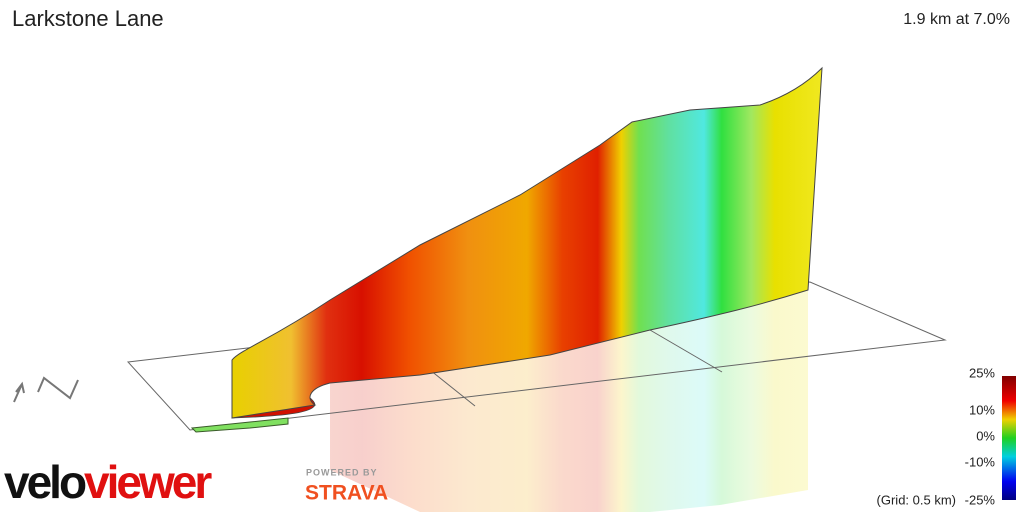 The image size is (1024, 512). What do you see at coordinates (239, 425) in the screenshot?
I see `start-tail` at bounding box center [239, 425].